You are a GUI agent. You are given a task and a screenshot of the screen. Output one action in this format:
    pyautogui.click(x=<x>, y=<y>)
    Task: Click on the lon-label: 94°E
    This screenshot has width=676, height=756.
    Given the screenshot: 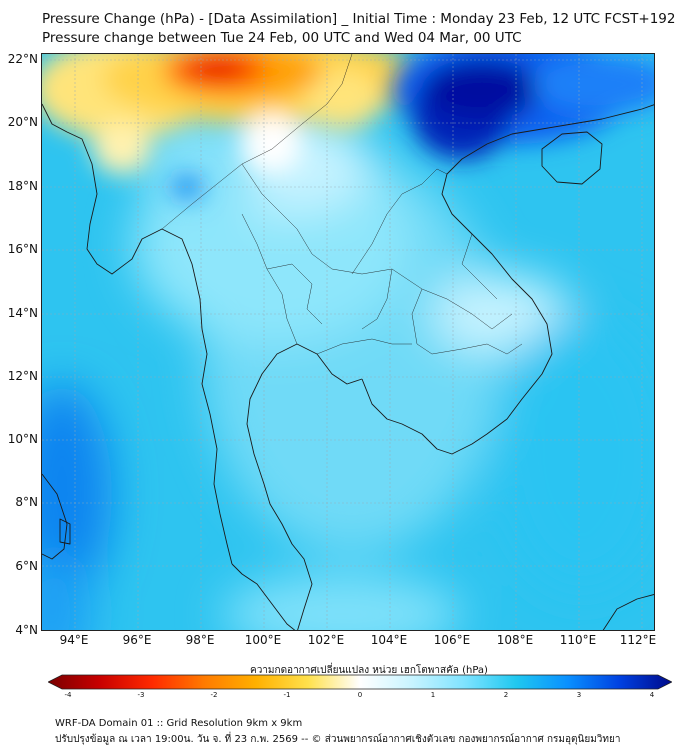 What is the action you would take?
    pyautogui.click(x=74, y=640)
    